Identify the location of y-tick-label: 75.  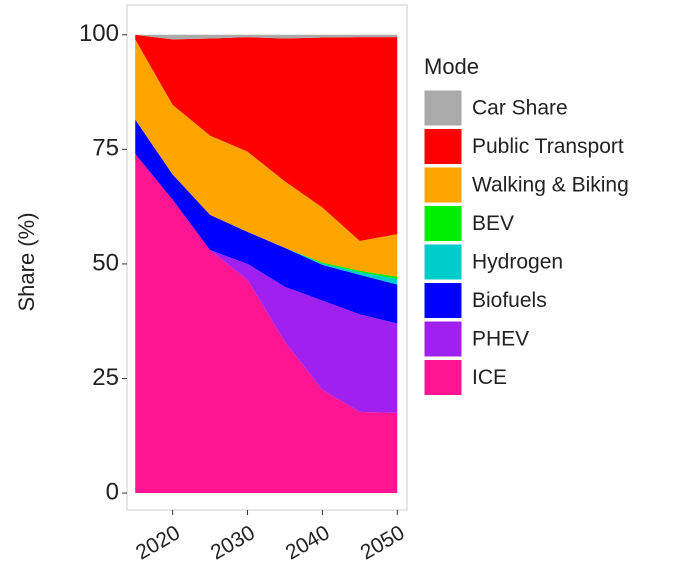
(105, 148).